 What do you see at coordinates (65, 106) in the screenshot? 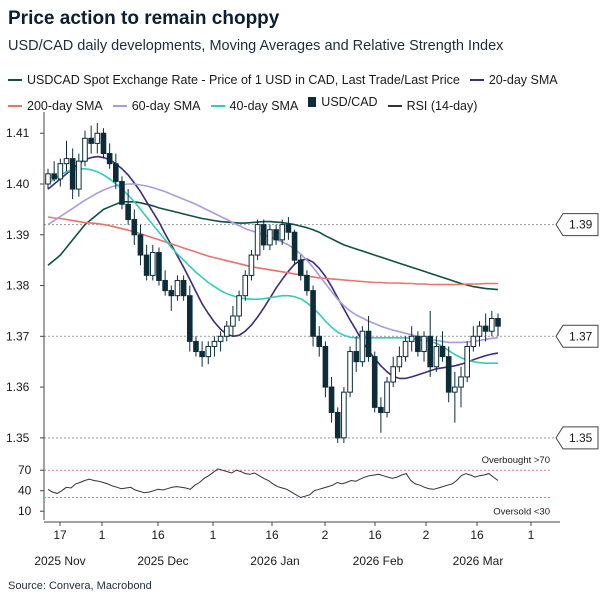
I see `legend-label: 200-day SMA` at bounding box center [65, 106].